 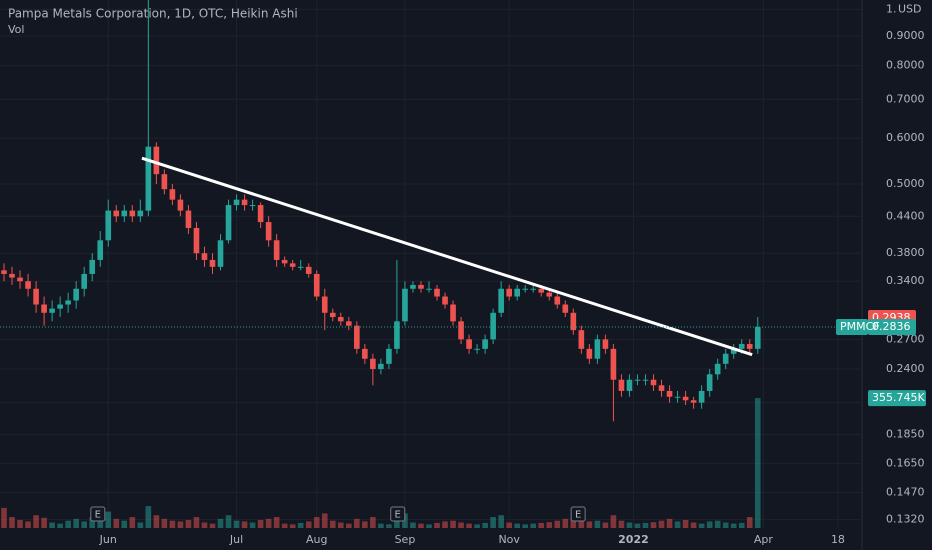 What do you see at coordinates (905, 252) in the screenshot?
I see `y-tick-label: 0.3800` at bounding box center [905, 252].